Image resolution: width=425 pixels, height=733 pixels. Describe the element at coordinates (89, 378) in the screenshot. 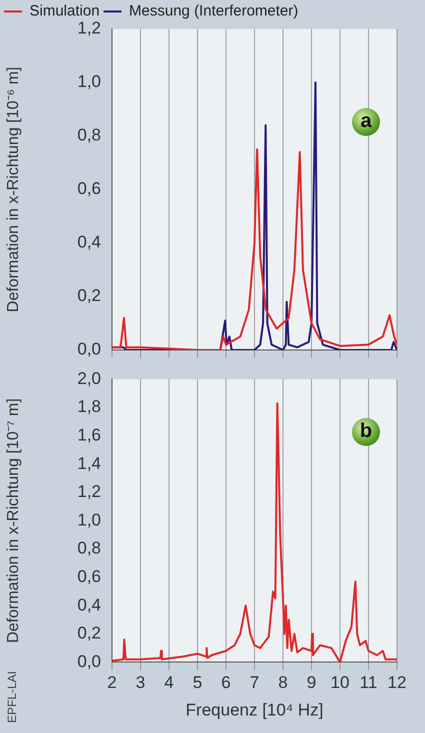

I see `y-tick-label: 2,0` at that location.